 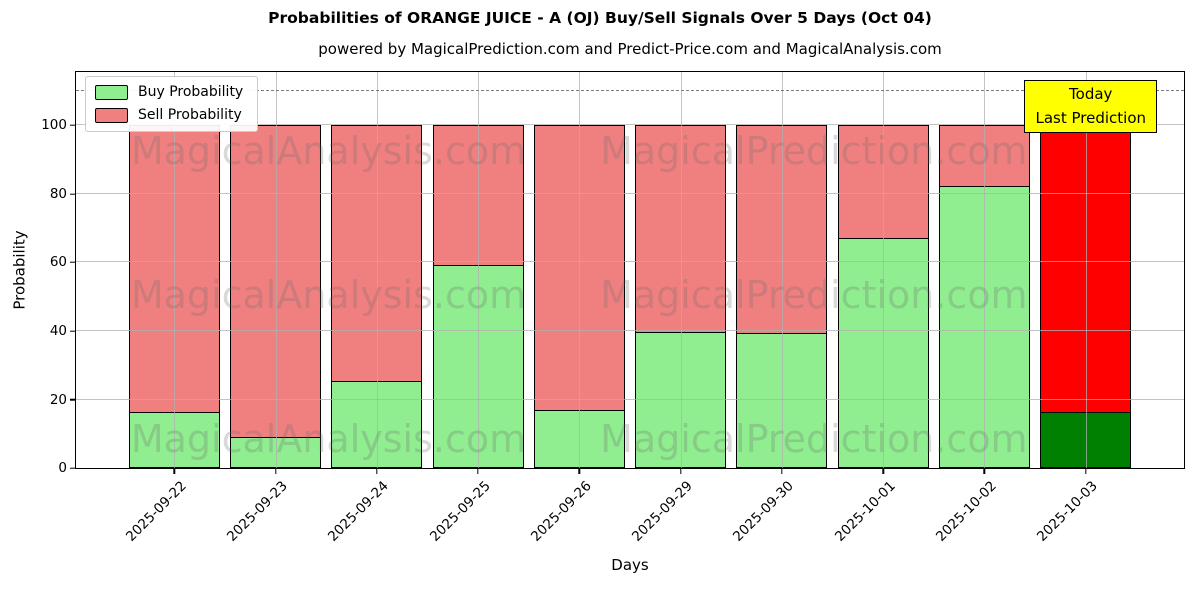 I want to click on y-tick-label: 40, so click(x=58, y=330).